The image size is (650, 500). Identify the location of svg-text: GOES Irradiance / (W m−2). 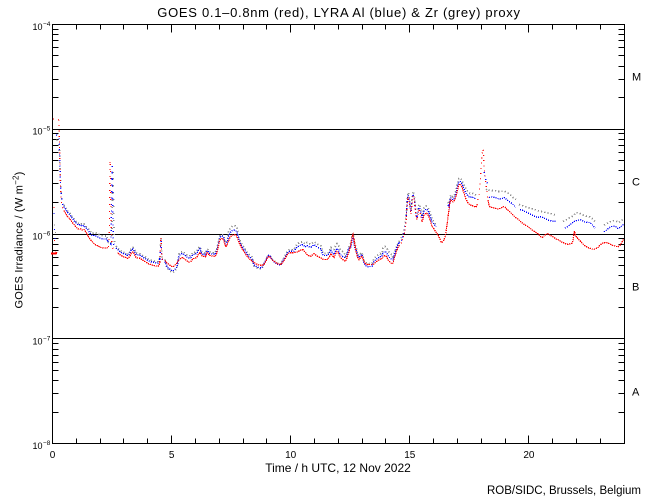
(19, 240).